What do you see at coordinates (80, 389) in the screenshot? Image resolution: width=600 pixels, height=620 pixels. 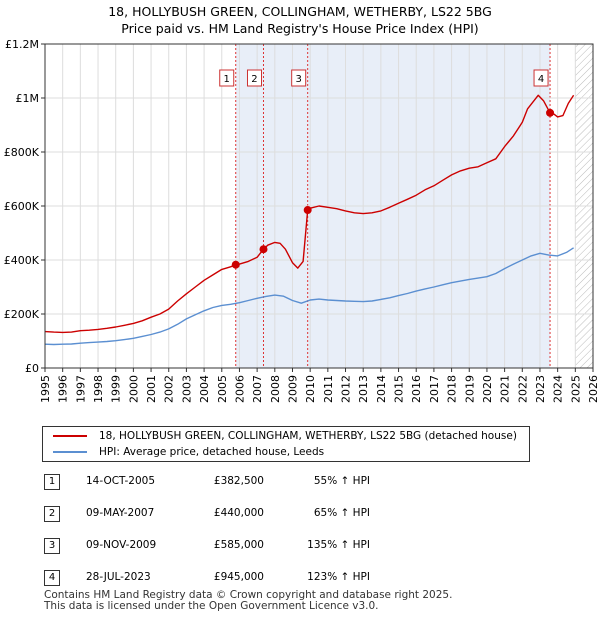 I see `x-tick-label: 1997` at bounding box center [80, 389].